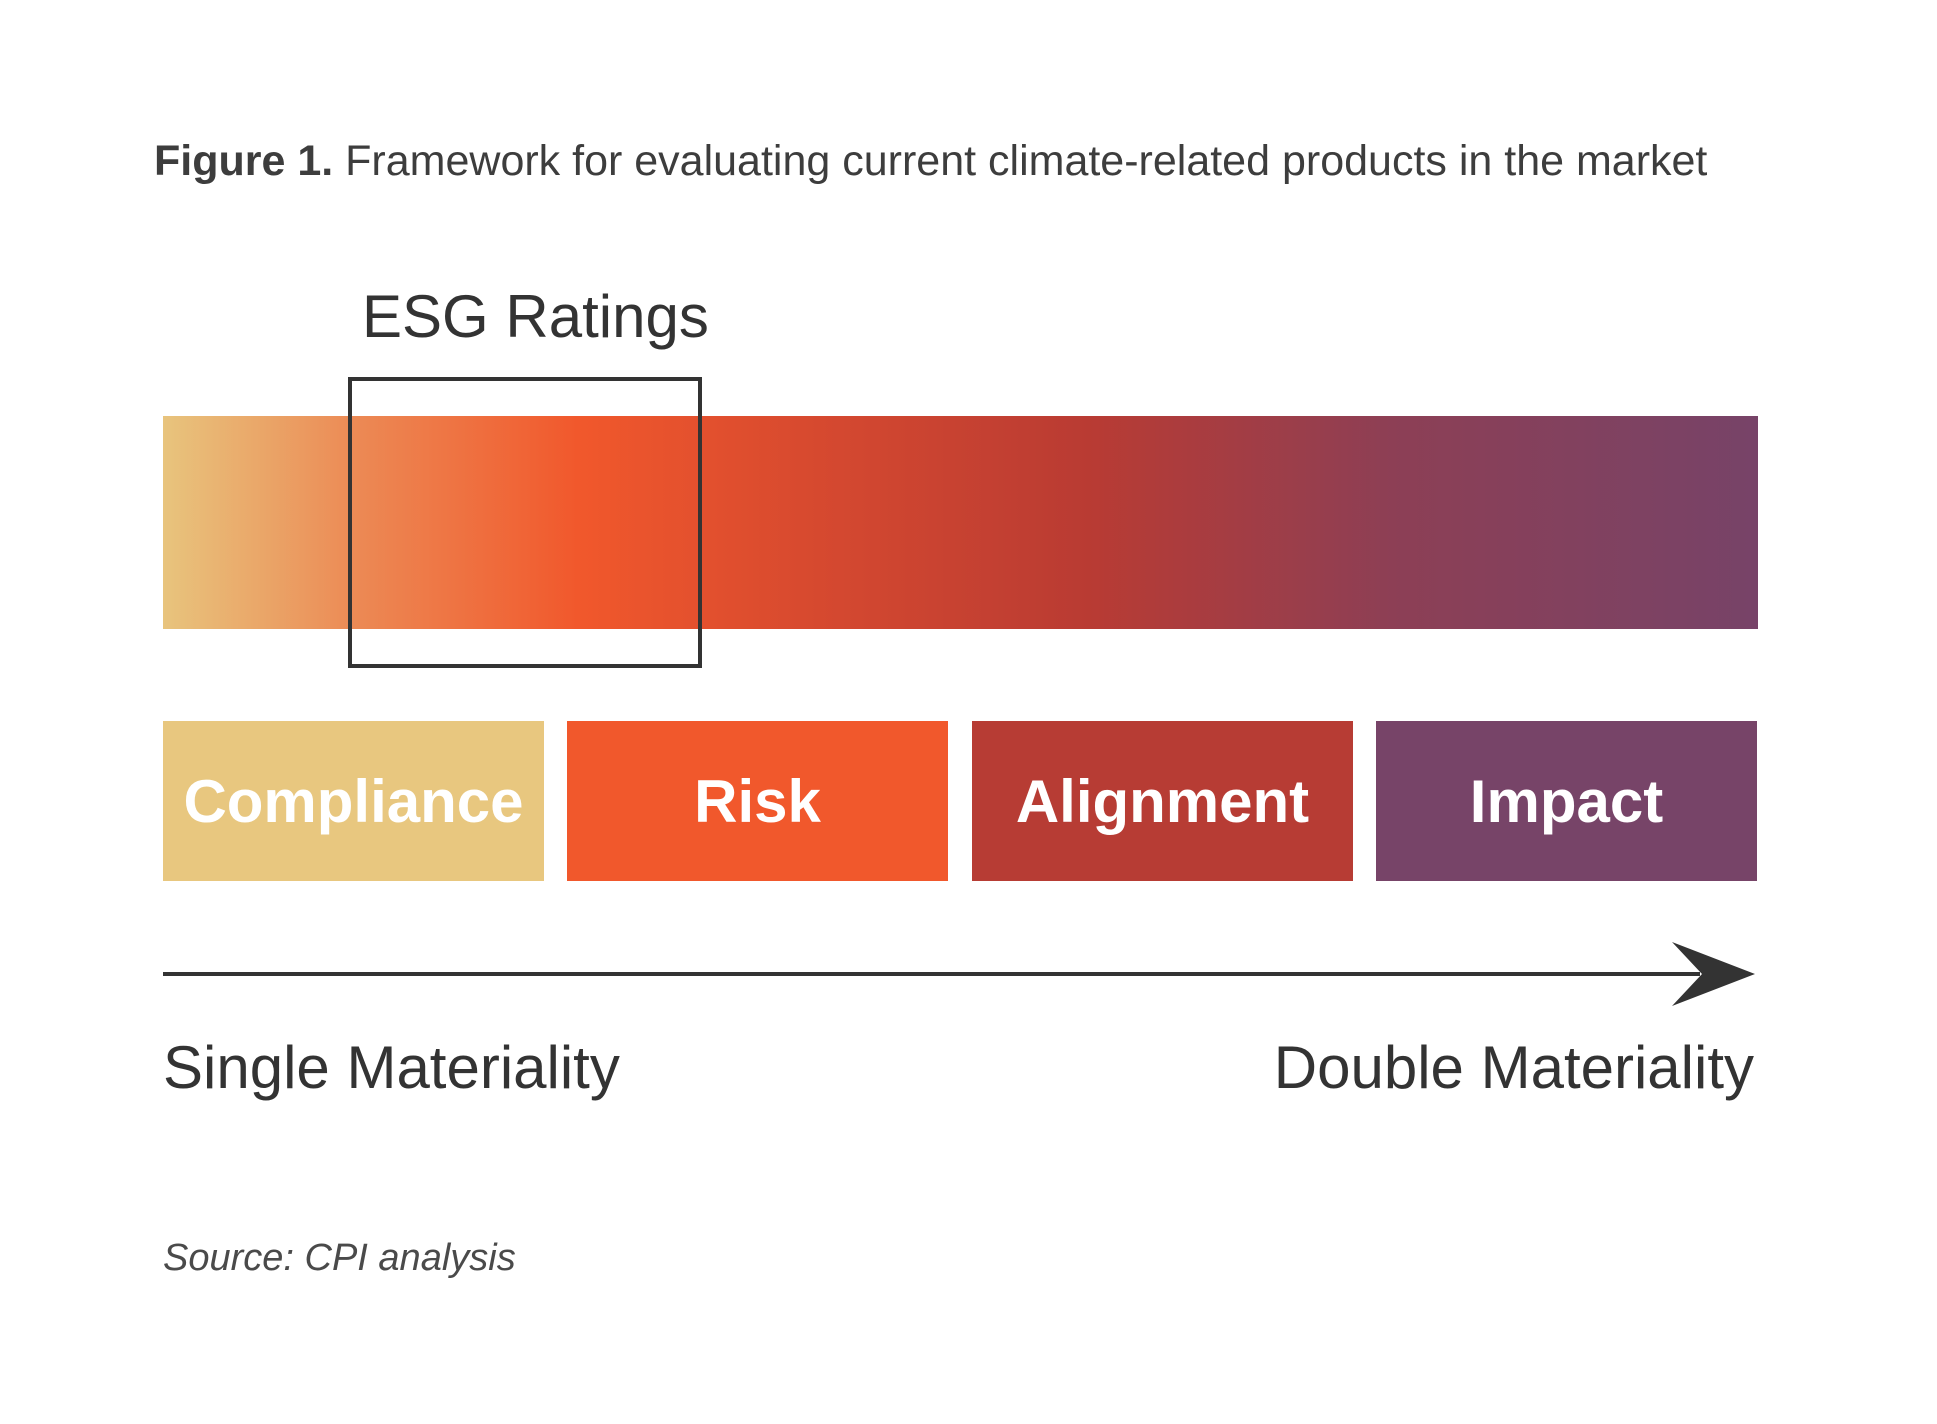 The image size is (1937, 1424). What do you see at coordinates (1162, 801) in the screenshot?
I see `category-alignment: Alignment` at bounding box center [1162, 801].